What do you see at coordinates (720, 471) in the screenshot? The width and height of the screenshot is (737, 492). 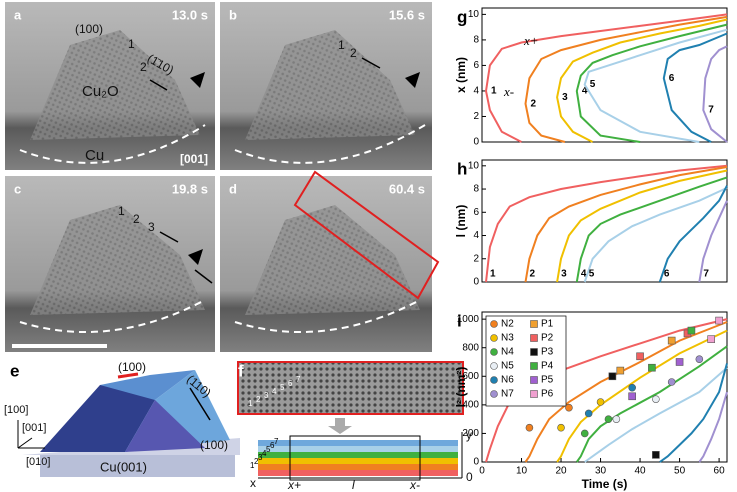 I see `x-tick-label: 60` at bounding box center [720, 471].